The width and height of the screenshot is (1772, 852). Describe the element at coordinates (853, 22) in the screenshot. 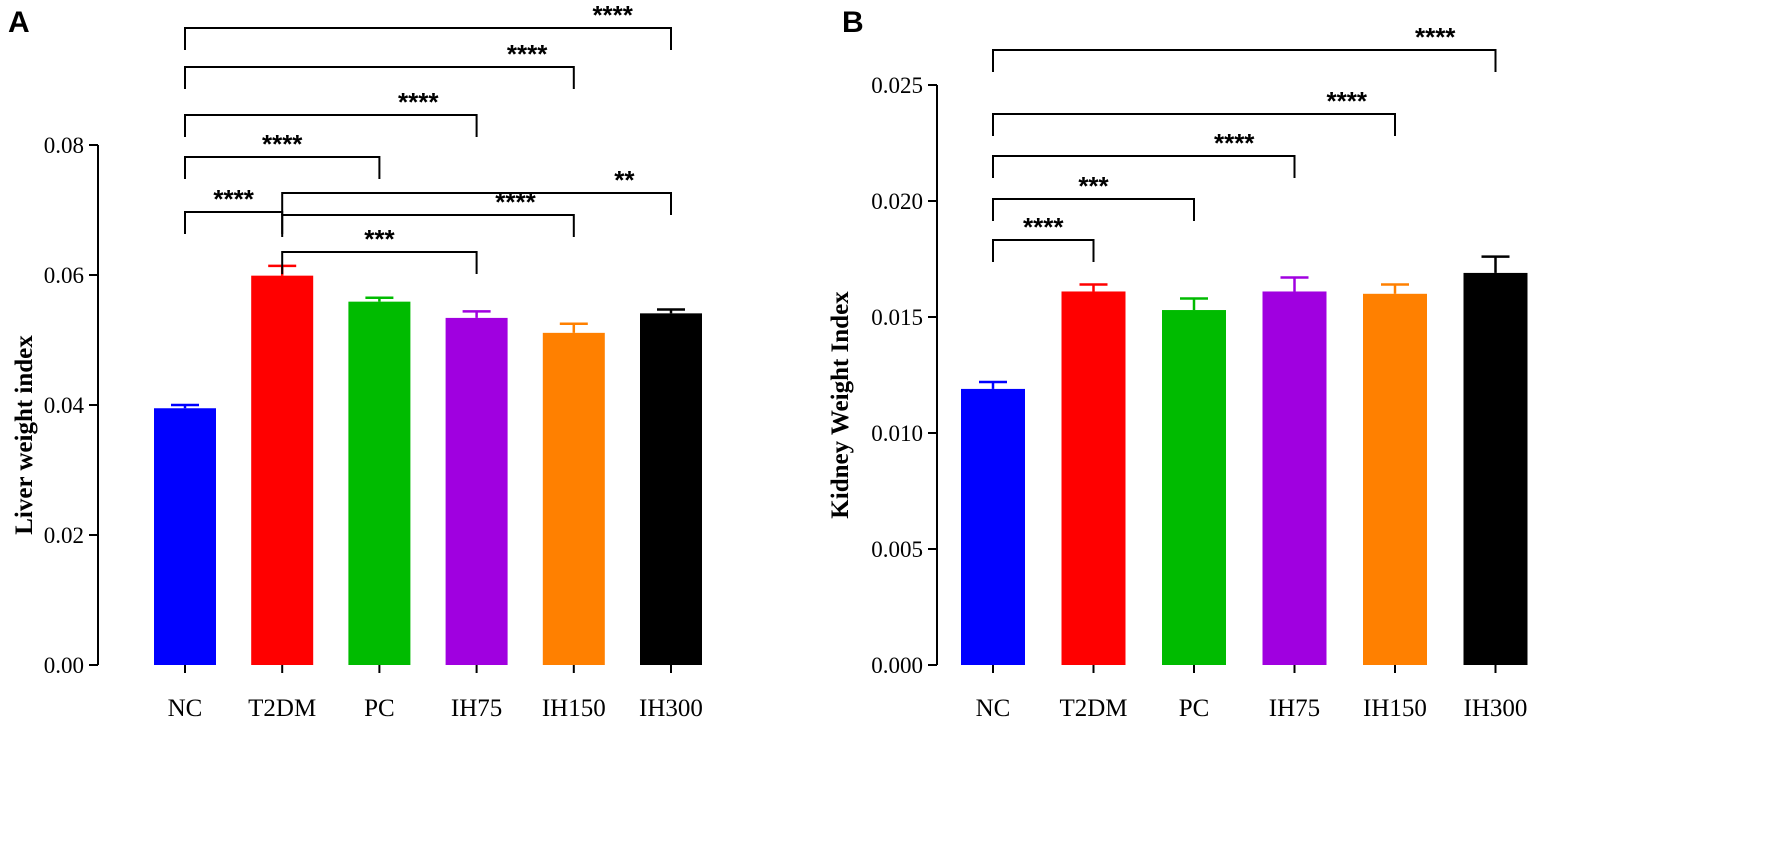

I see `panel-label-b: B` at that location.